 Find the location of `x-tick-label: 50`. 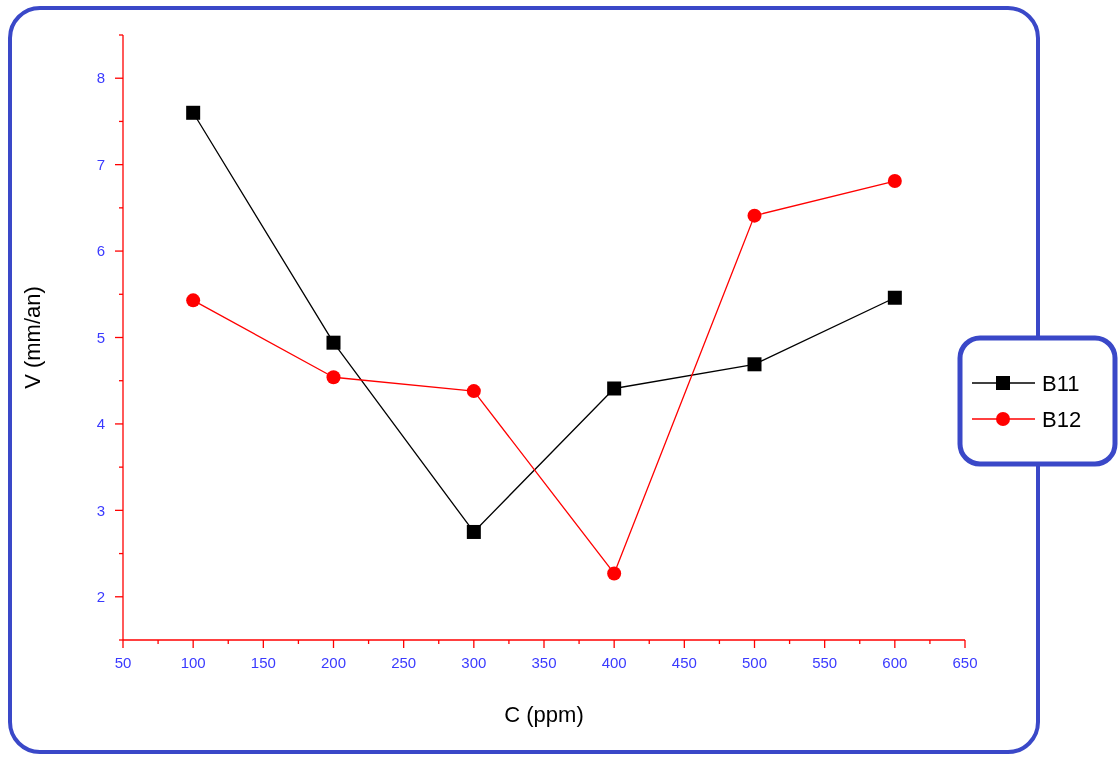

x-tick-label: 50 is located at coordinates (123, 662).